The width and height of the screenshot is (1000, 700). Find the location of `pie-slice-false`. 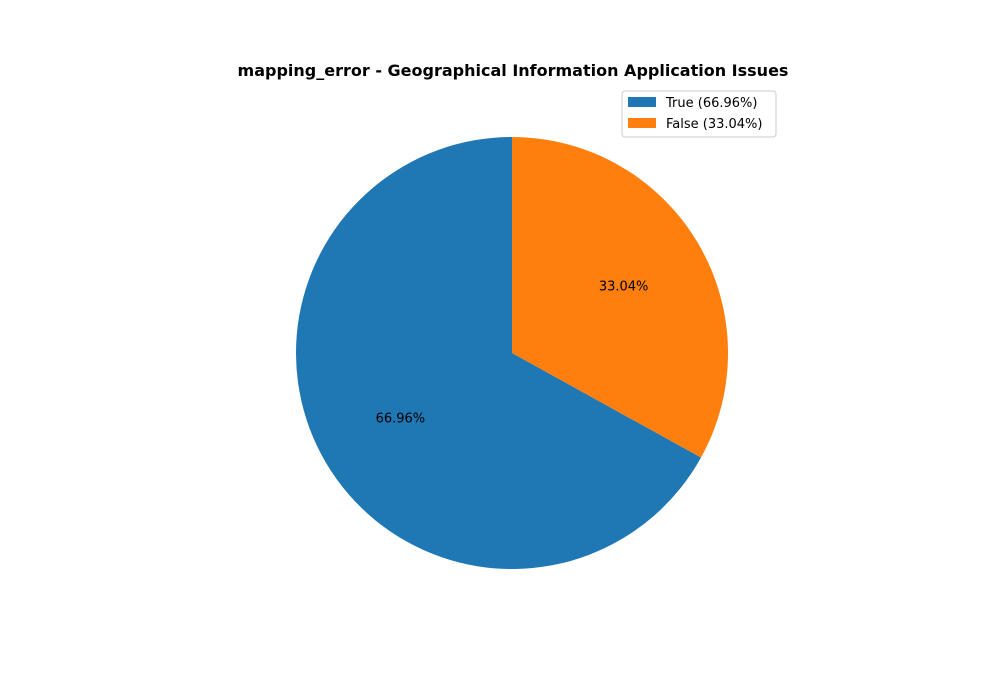

pie-slice-false is located at coordinates (620, 297).